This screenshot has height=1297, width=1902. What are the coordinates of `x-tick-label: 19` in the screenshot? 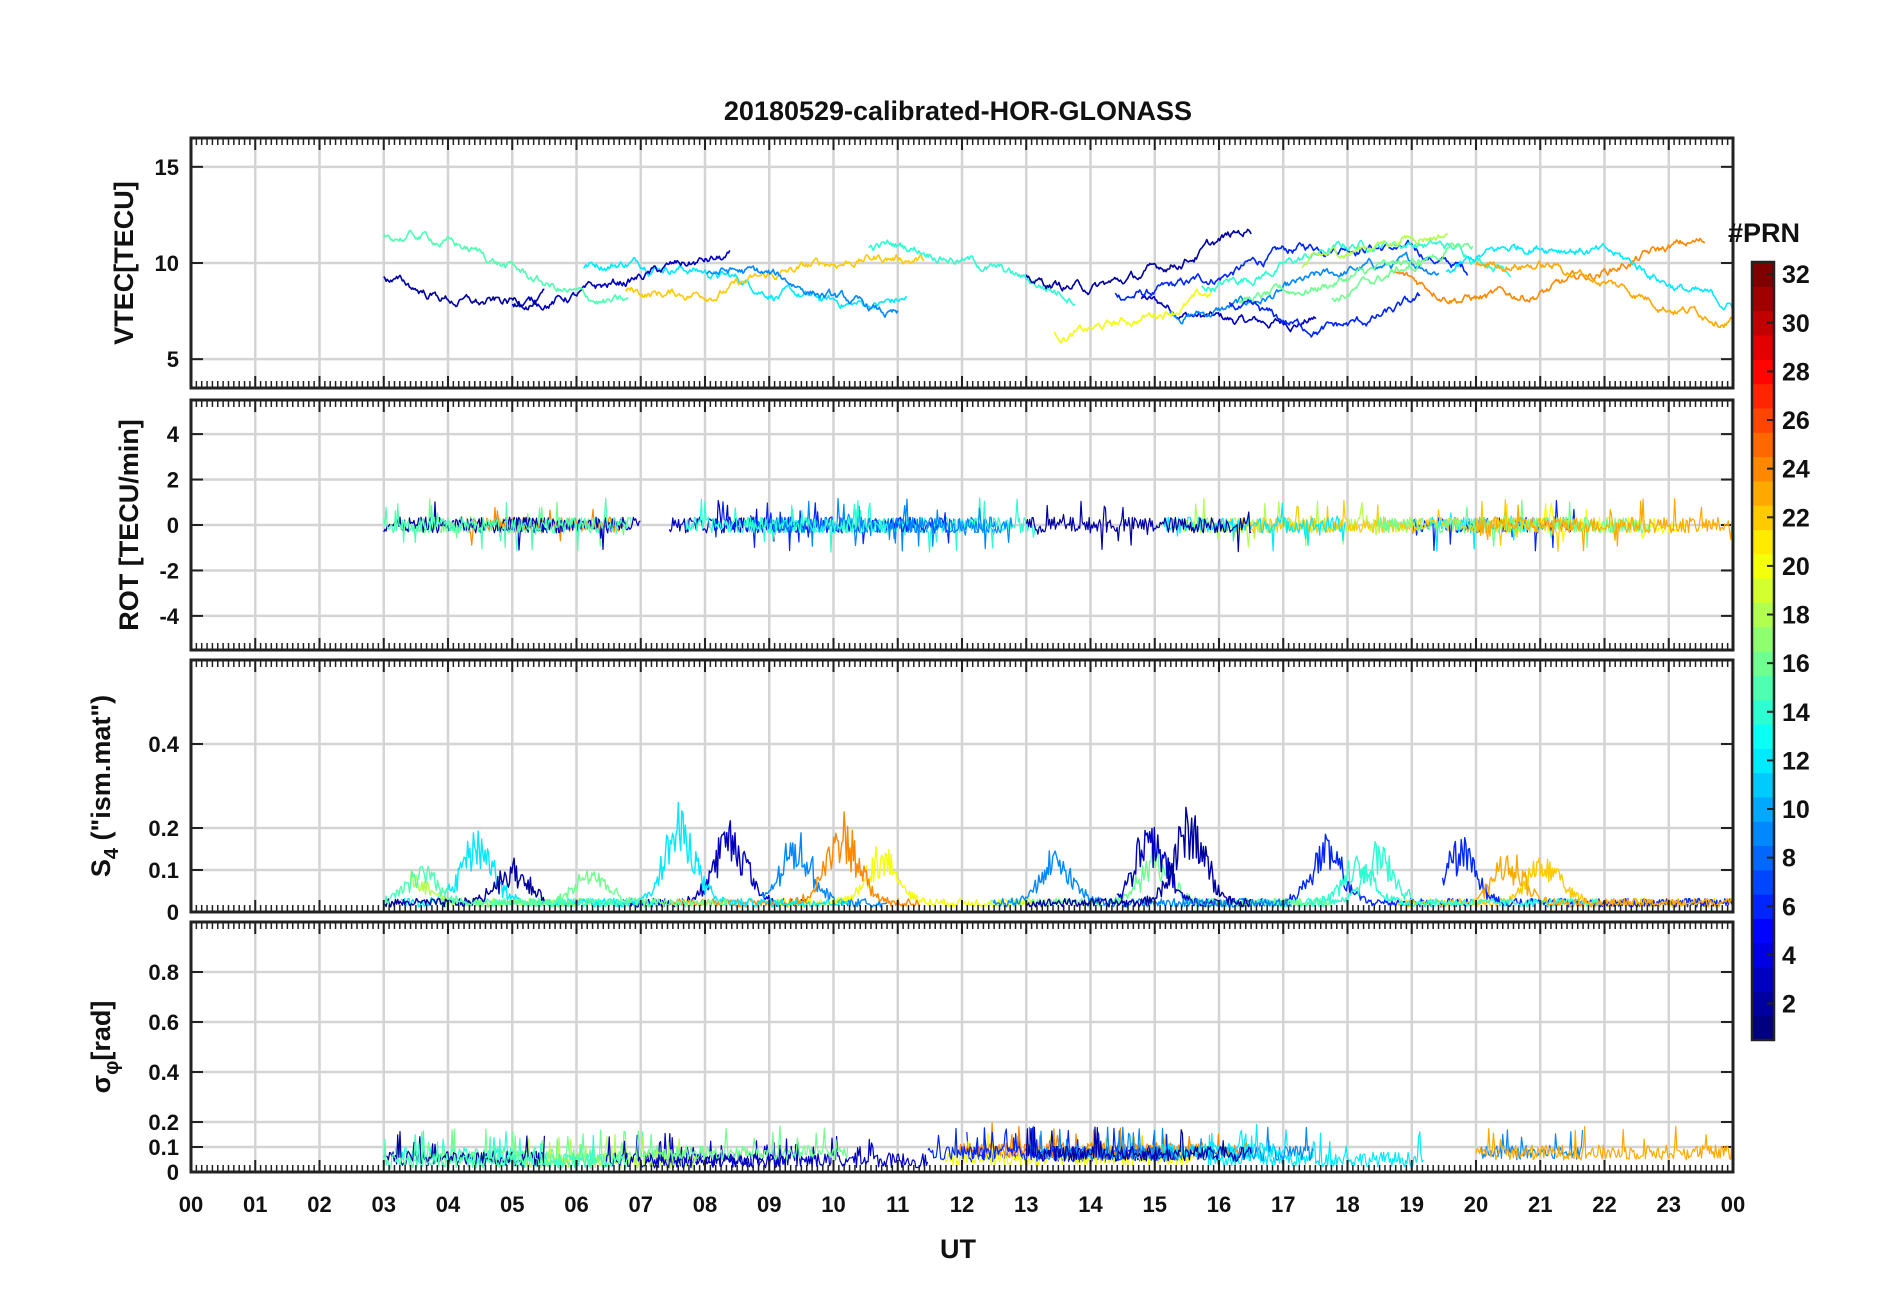 It's located at (1412, 1204).